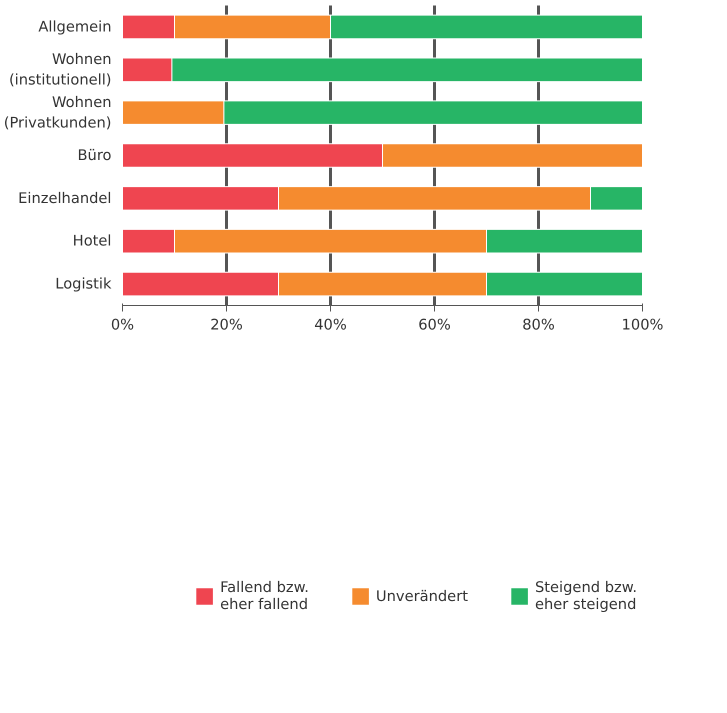 This screenshot has width=727, height=713. Describe the element at coordinates (60, 69) in the screenshot. I see `y-tick-label: Wohnen (institutionell)` at that location.